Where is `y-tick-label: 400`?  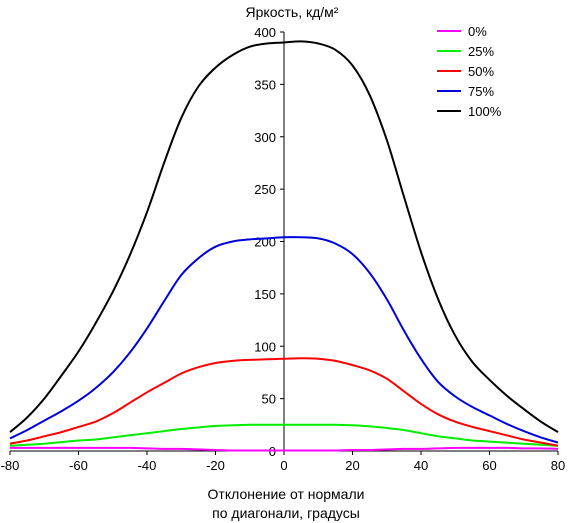 y-tick-label: 400 is located at coordinates (265, 32).